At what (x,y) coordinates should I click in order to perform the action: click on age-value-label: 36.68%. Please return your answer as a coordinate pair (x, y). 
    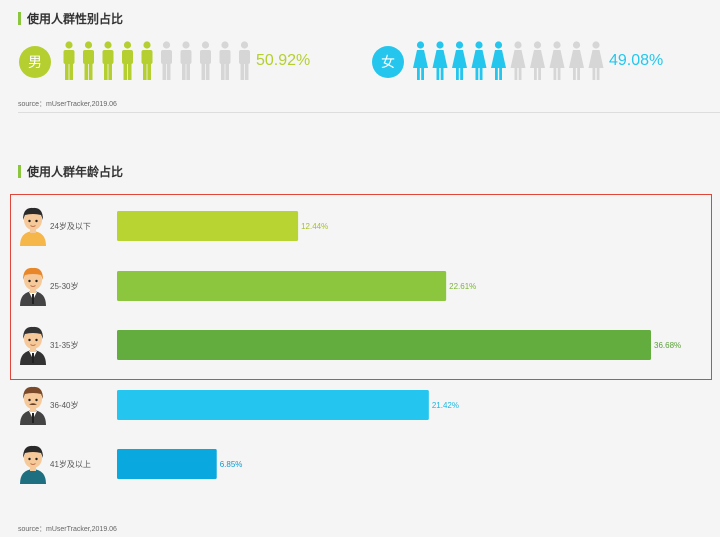
    Looking at the image, I should click on (667, 345).